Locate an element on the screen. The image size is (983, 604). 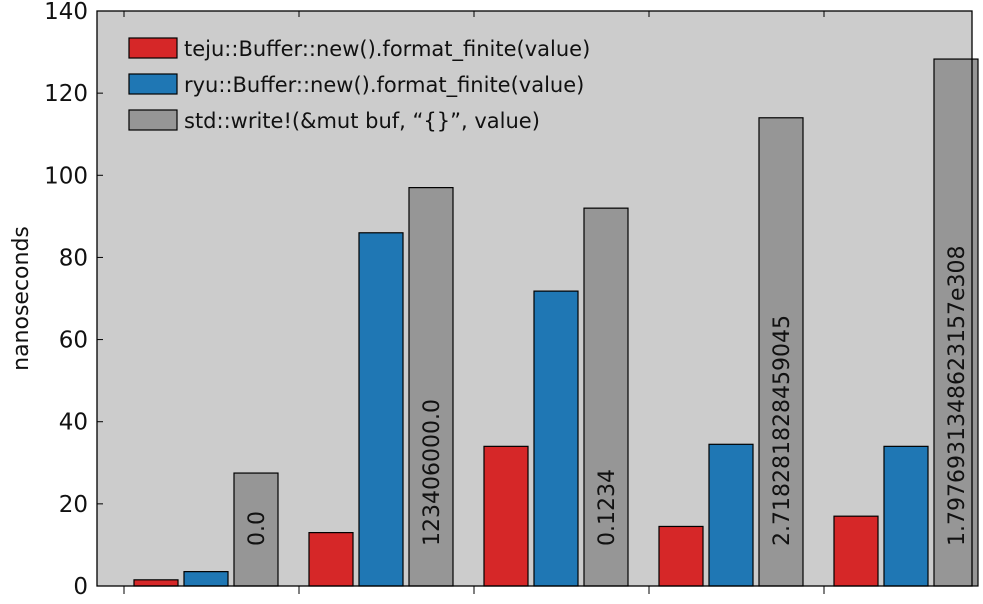
y-axis-label: nanoseconds is located at coordinates (21, 298).